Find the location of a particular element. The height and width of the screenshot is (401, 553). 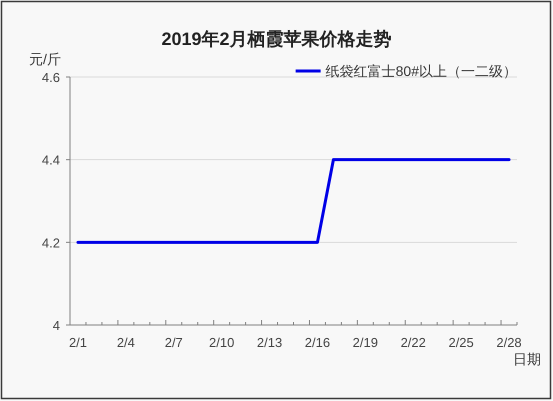

y-tick-label: 4 is located at coordinates (56, 325).